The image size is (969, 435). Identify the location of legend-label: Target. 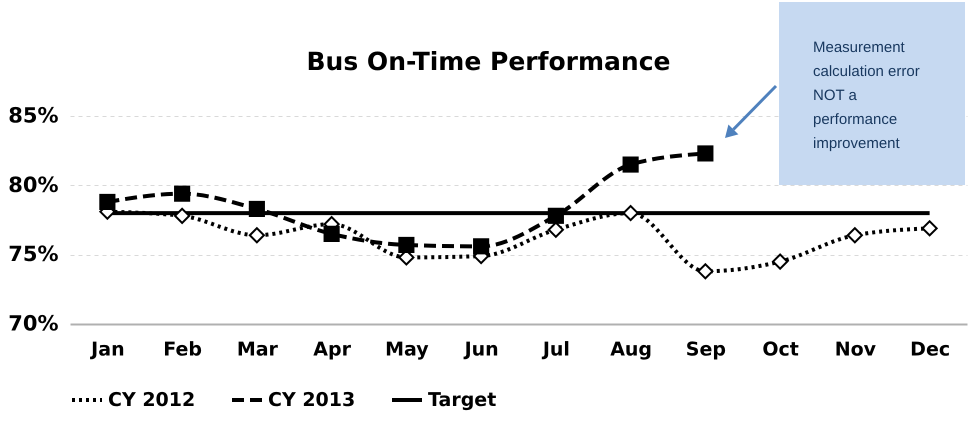
(462, 400).